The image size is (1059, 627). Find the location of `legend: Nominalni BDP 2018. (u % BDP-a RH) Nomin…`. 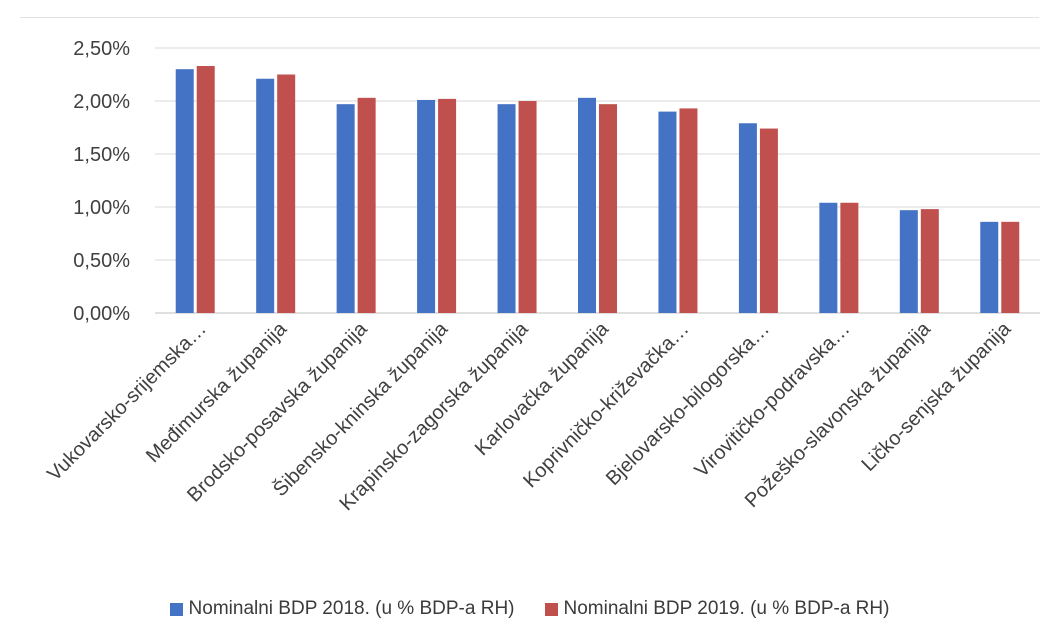

legend: Nominalni BDP 2018. (u % BDP-a RH) Nomin… is located at coordinates (529, 609).